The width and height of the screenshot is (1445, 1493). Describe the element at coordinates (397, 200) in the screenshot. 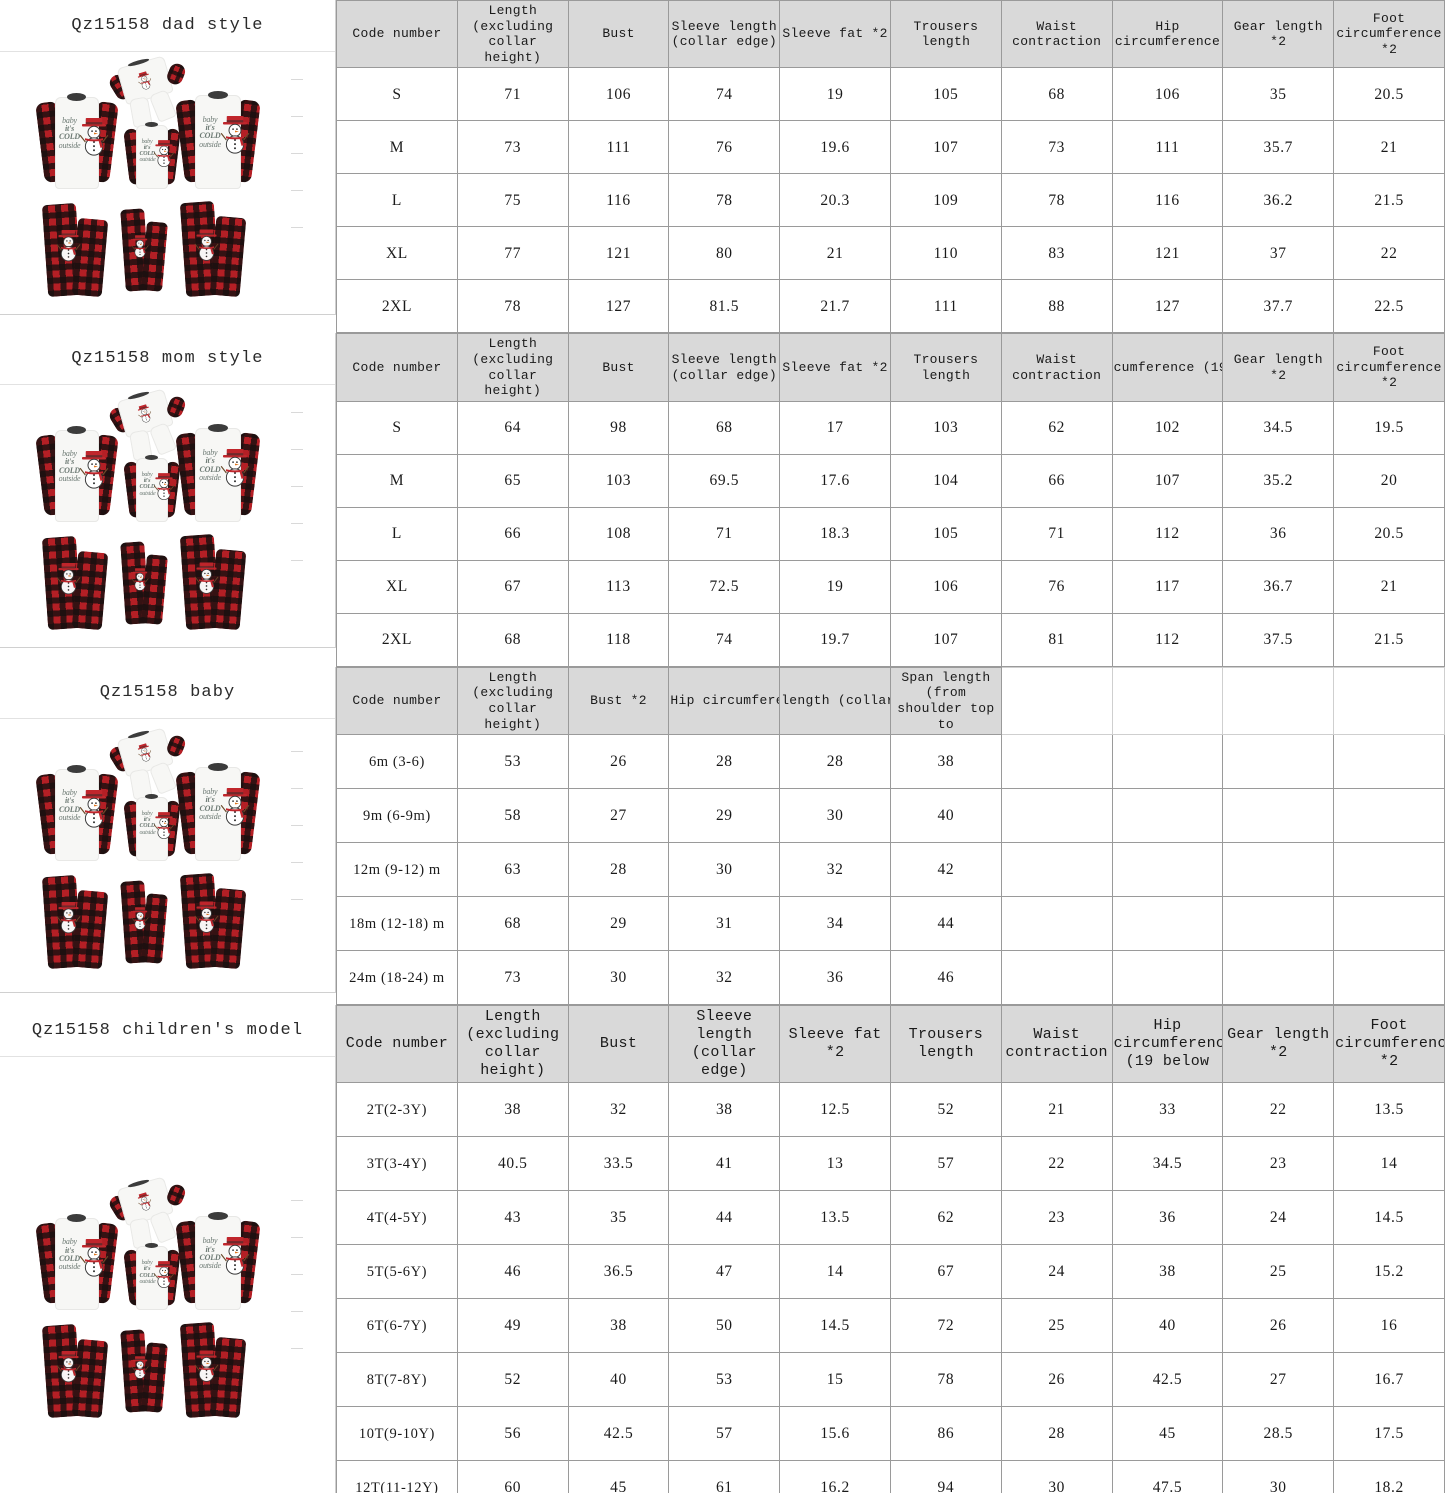

I see `data-cell: L` at that location.